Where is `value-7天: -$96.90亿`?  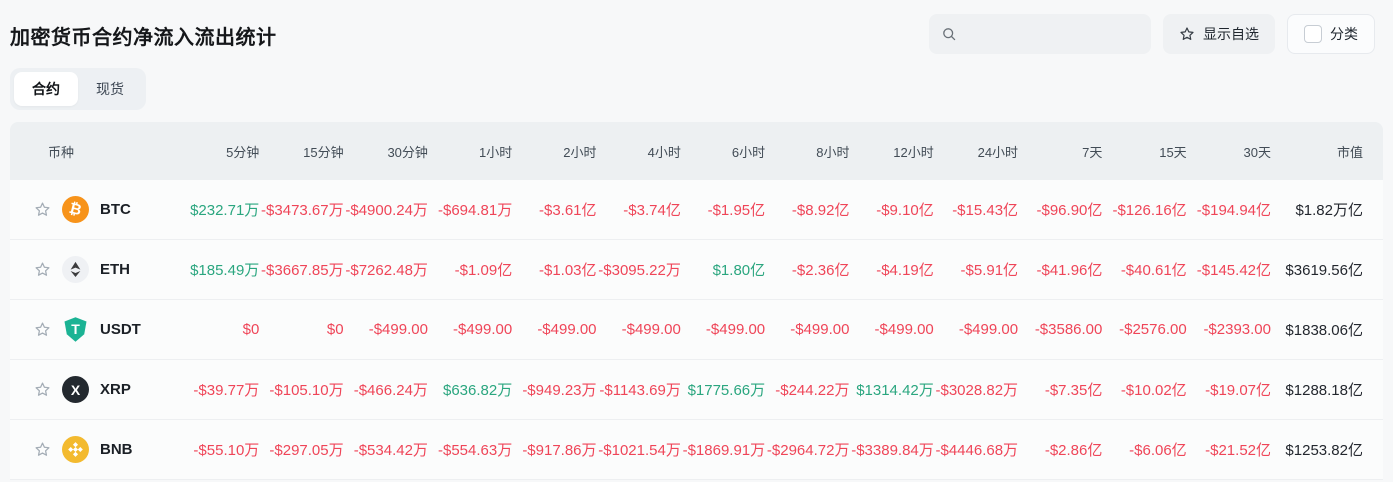 value-7天: -$96.90亿 is located at coordinates (1069, 210).